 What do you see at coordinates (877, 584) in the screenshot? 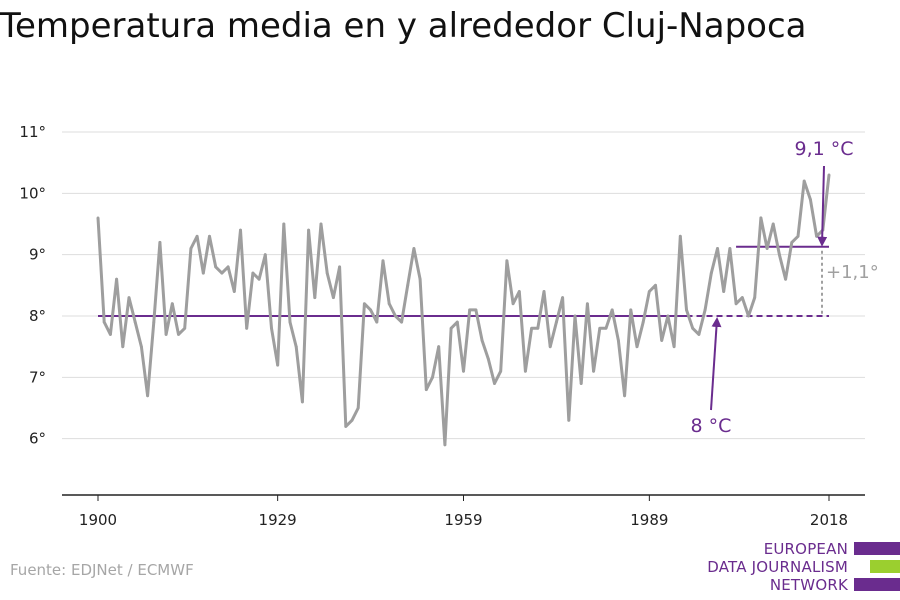
I see `logo-bar-purple-bottom` at bounding box center [877, 584].